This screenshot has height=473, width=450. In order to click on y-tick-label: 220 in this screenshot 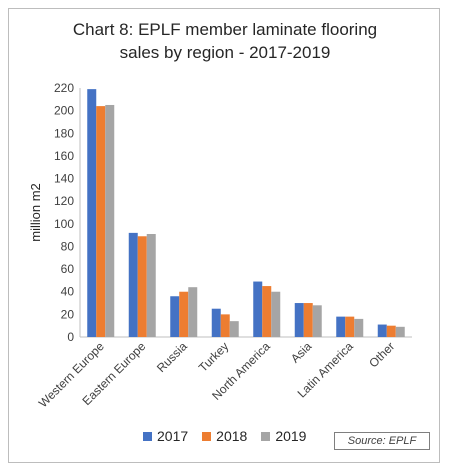, I will do `click(64, 88)`.